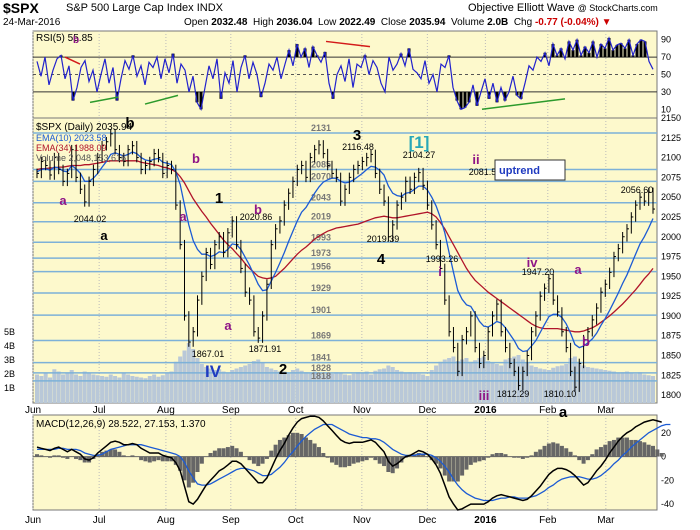 This screenshot has height=530, width=700. I want to click on rsi-line, so click(345, 74).